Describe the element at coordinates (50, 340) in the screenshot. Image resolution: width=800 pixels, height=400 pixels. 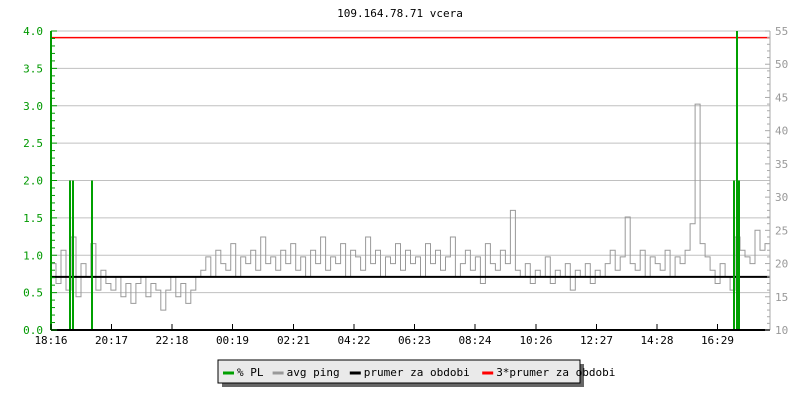
I see `x-tick-label: 18:16` at that location.